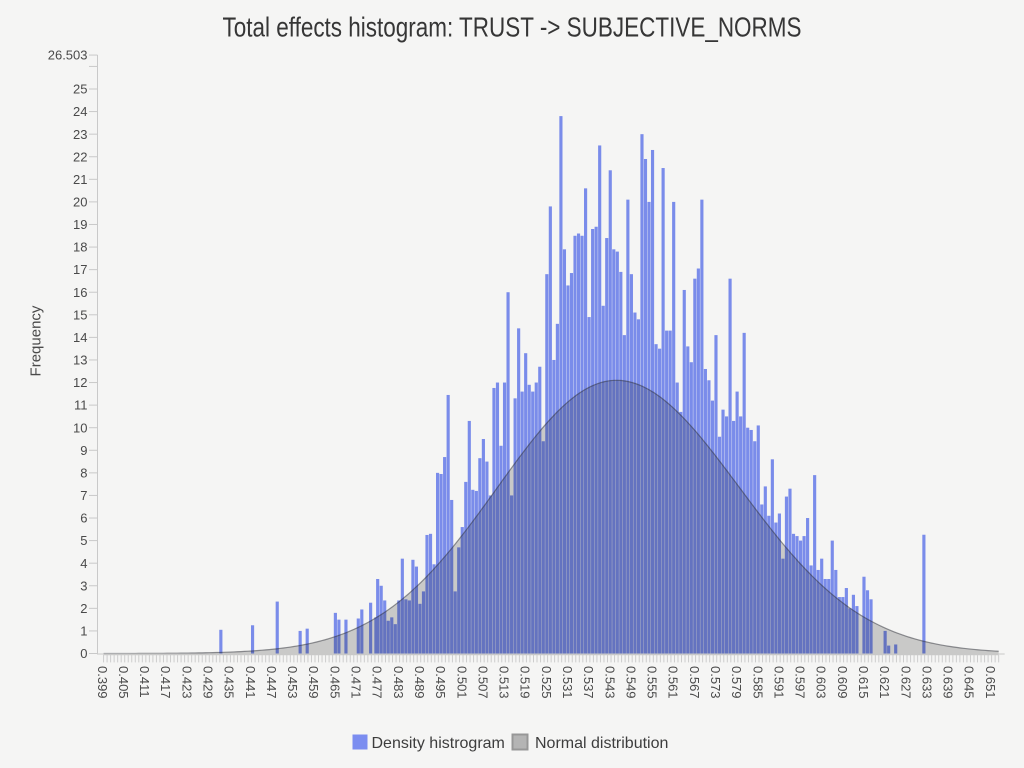 This screenshot has height=768, width=1024. Describe the element at coordinates (229, 682) in the screenshot. I see `svg-text: 0.435` at that location.